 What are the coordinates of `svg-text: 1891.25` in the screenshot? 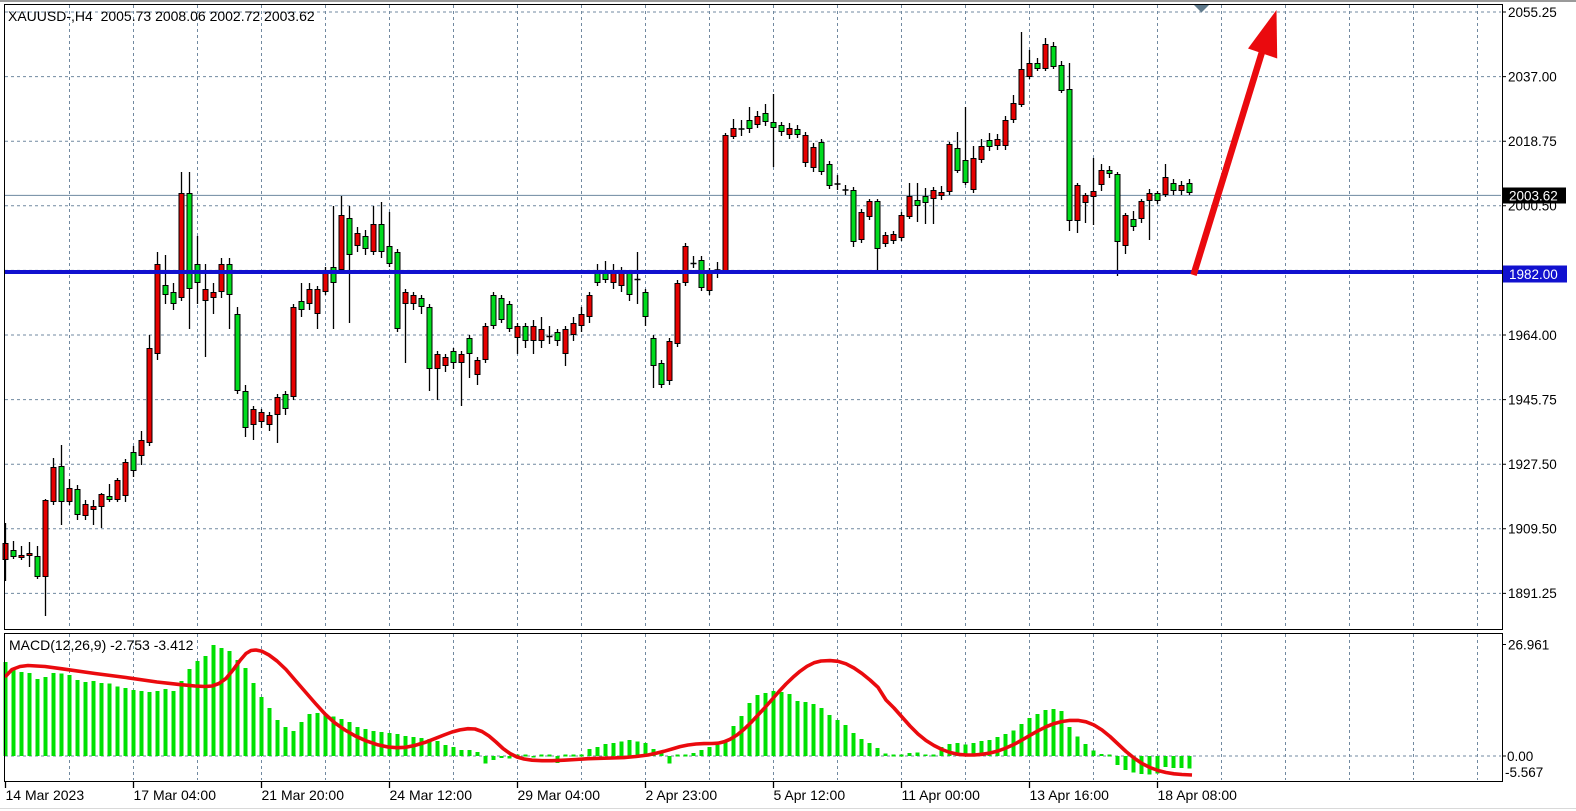 It's located at (1532, 593).